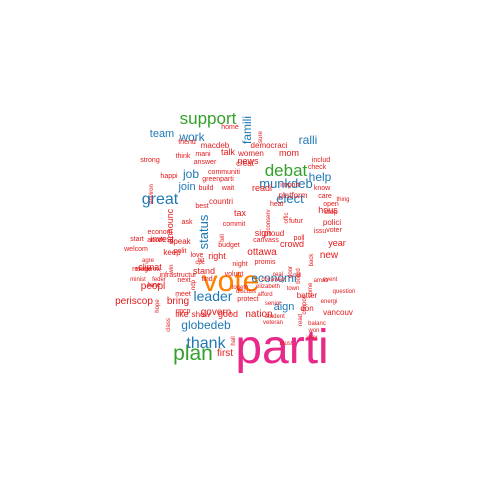 The width and height of the screenshot is (480, 480). Describe the element at coordinates (317, 324) in the screenshot. I see `word-balanc: balanc` at that location.